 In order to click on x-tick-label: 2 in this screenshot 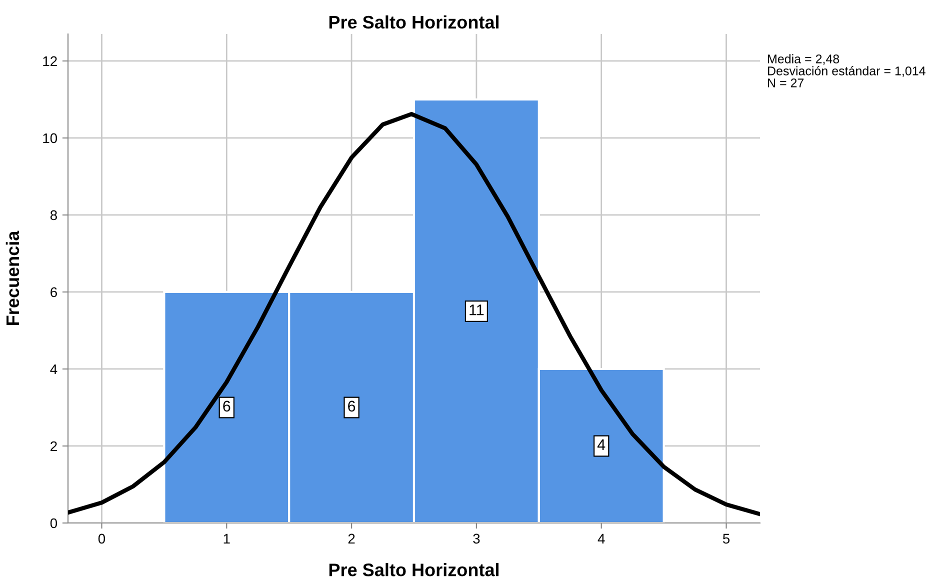, I will do `click(351, 539)`.